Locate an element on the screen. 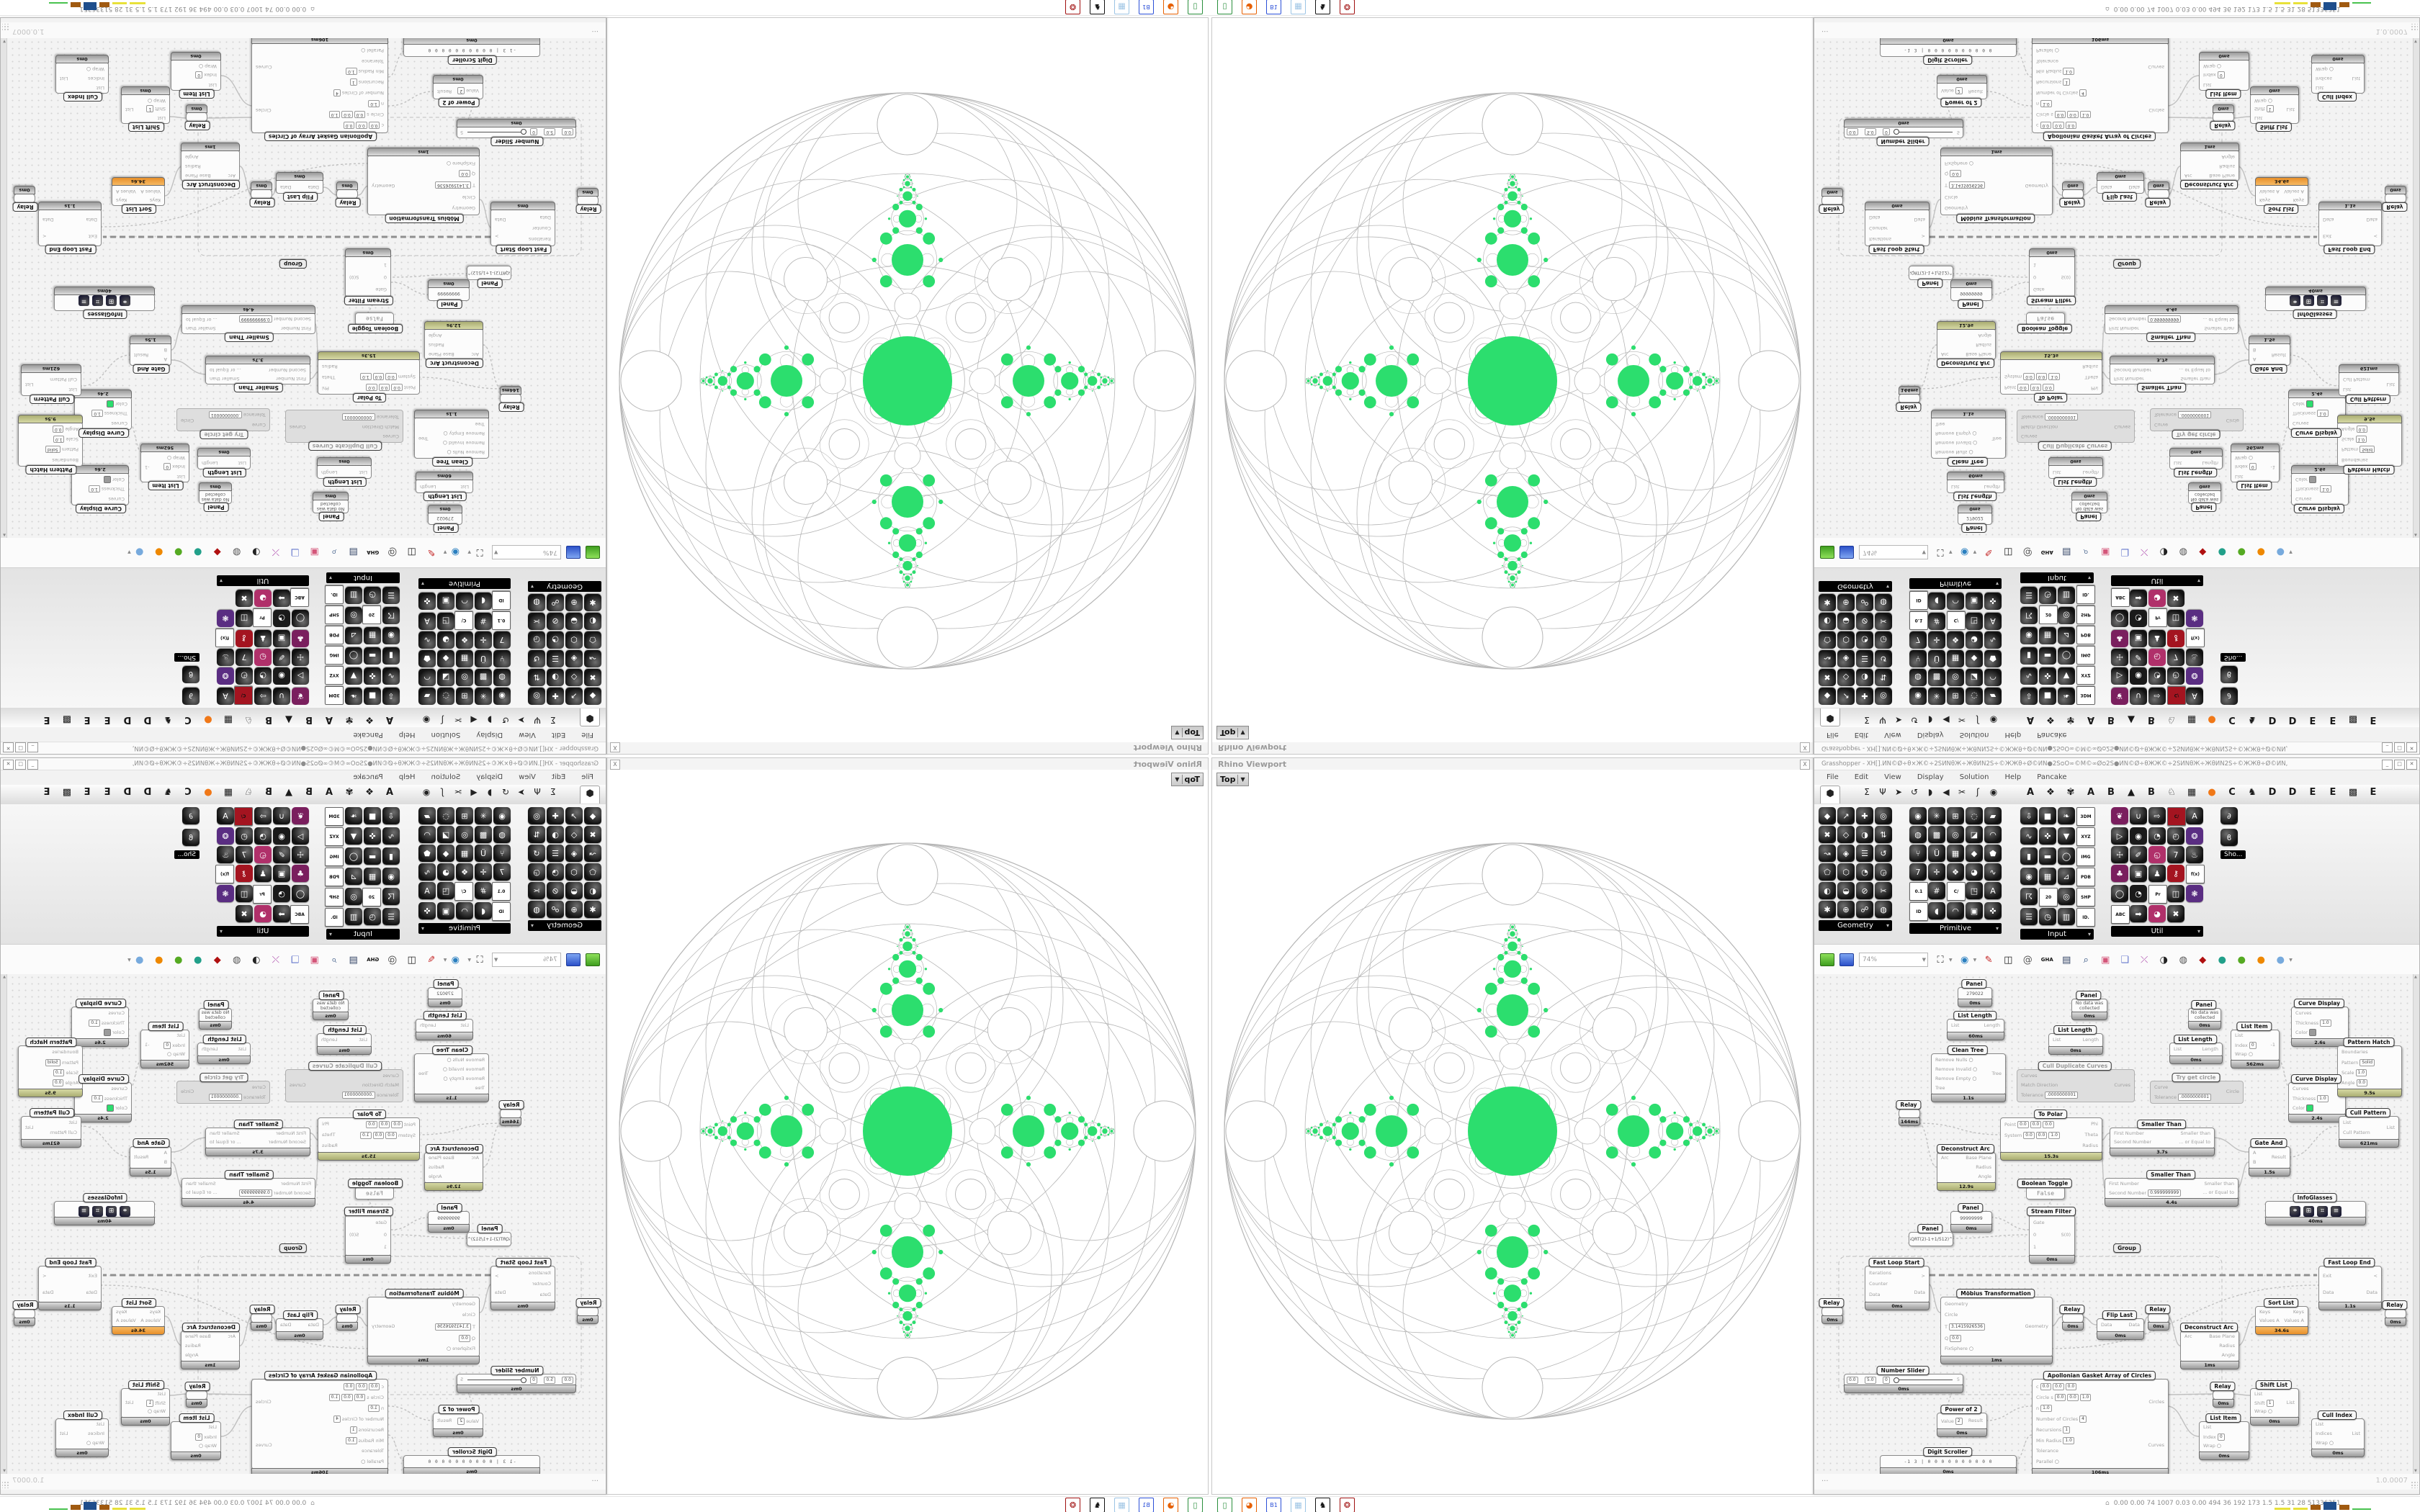  component-icon: ♨ is located at coordinates (2194, 854).